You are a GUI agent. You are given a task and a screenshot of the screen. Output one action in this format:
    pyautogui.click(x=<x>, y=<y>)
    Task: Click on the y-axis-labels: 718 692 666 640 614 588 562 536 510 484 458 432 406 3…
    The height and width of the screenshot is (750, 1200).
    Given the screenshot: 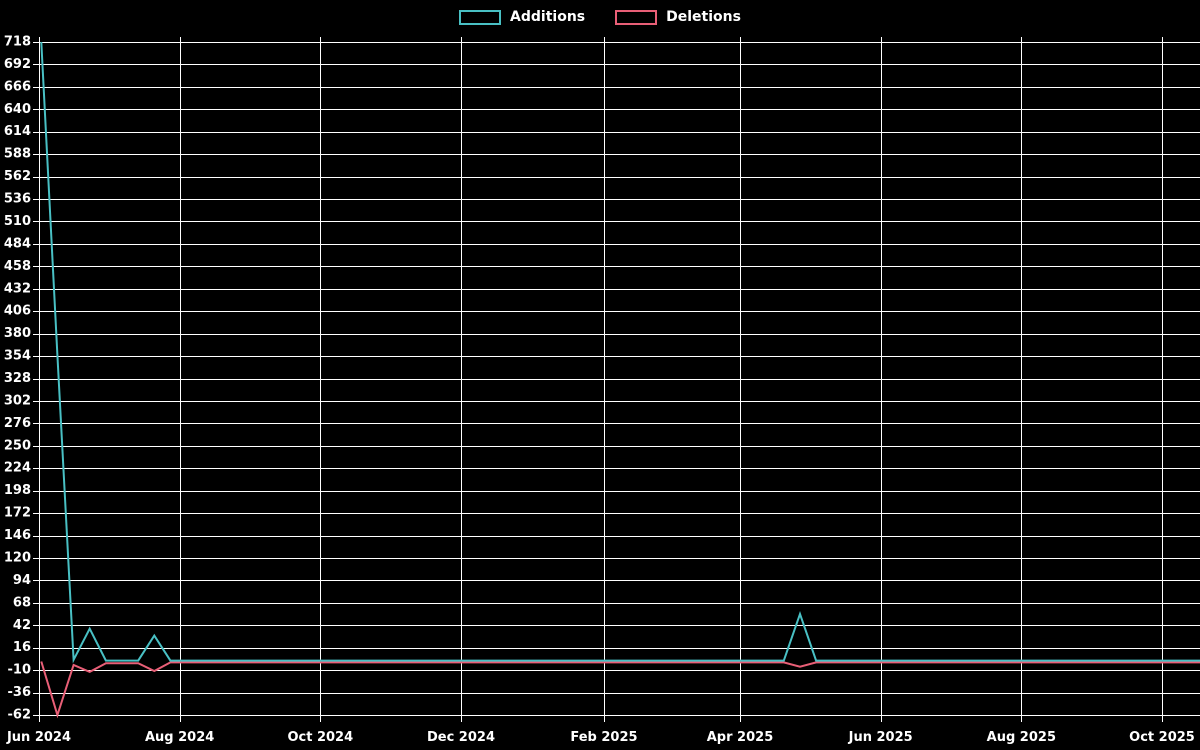 What is the action you would take?
    pyautogui.click(x=17, y=379)
    